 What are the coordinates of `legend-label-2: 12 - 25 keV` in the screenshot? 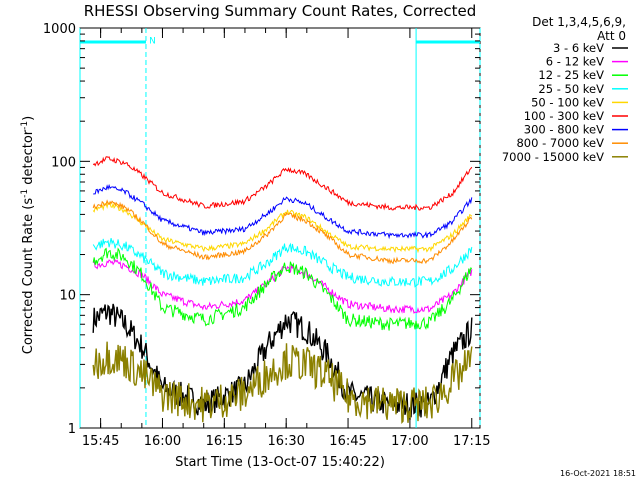 It's located at (571, 75).